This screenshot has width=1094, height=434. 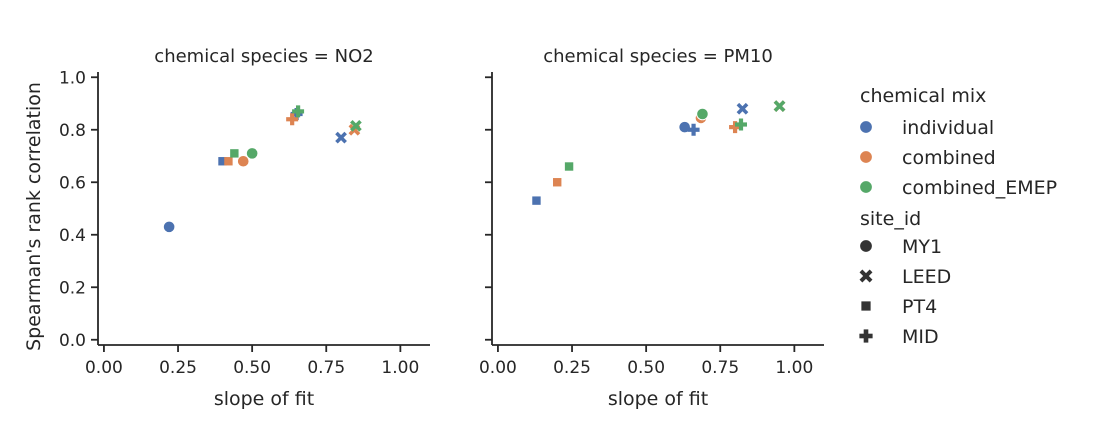 I want to click on y-tick-label: 0.2, so click(x=72, y=288).